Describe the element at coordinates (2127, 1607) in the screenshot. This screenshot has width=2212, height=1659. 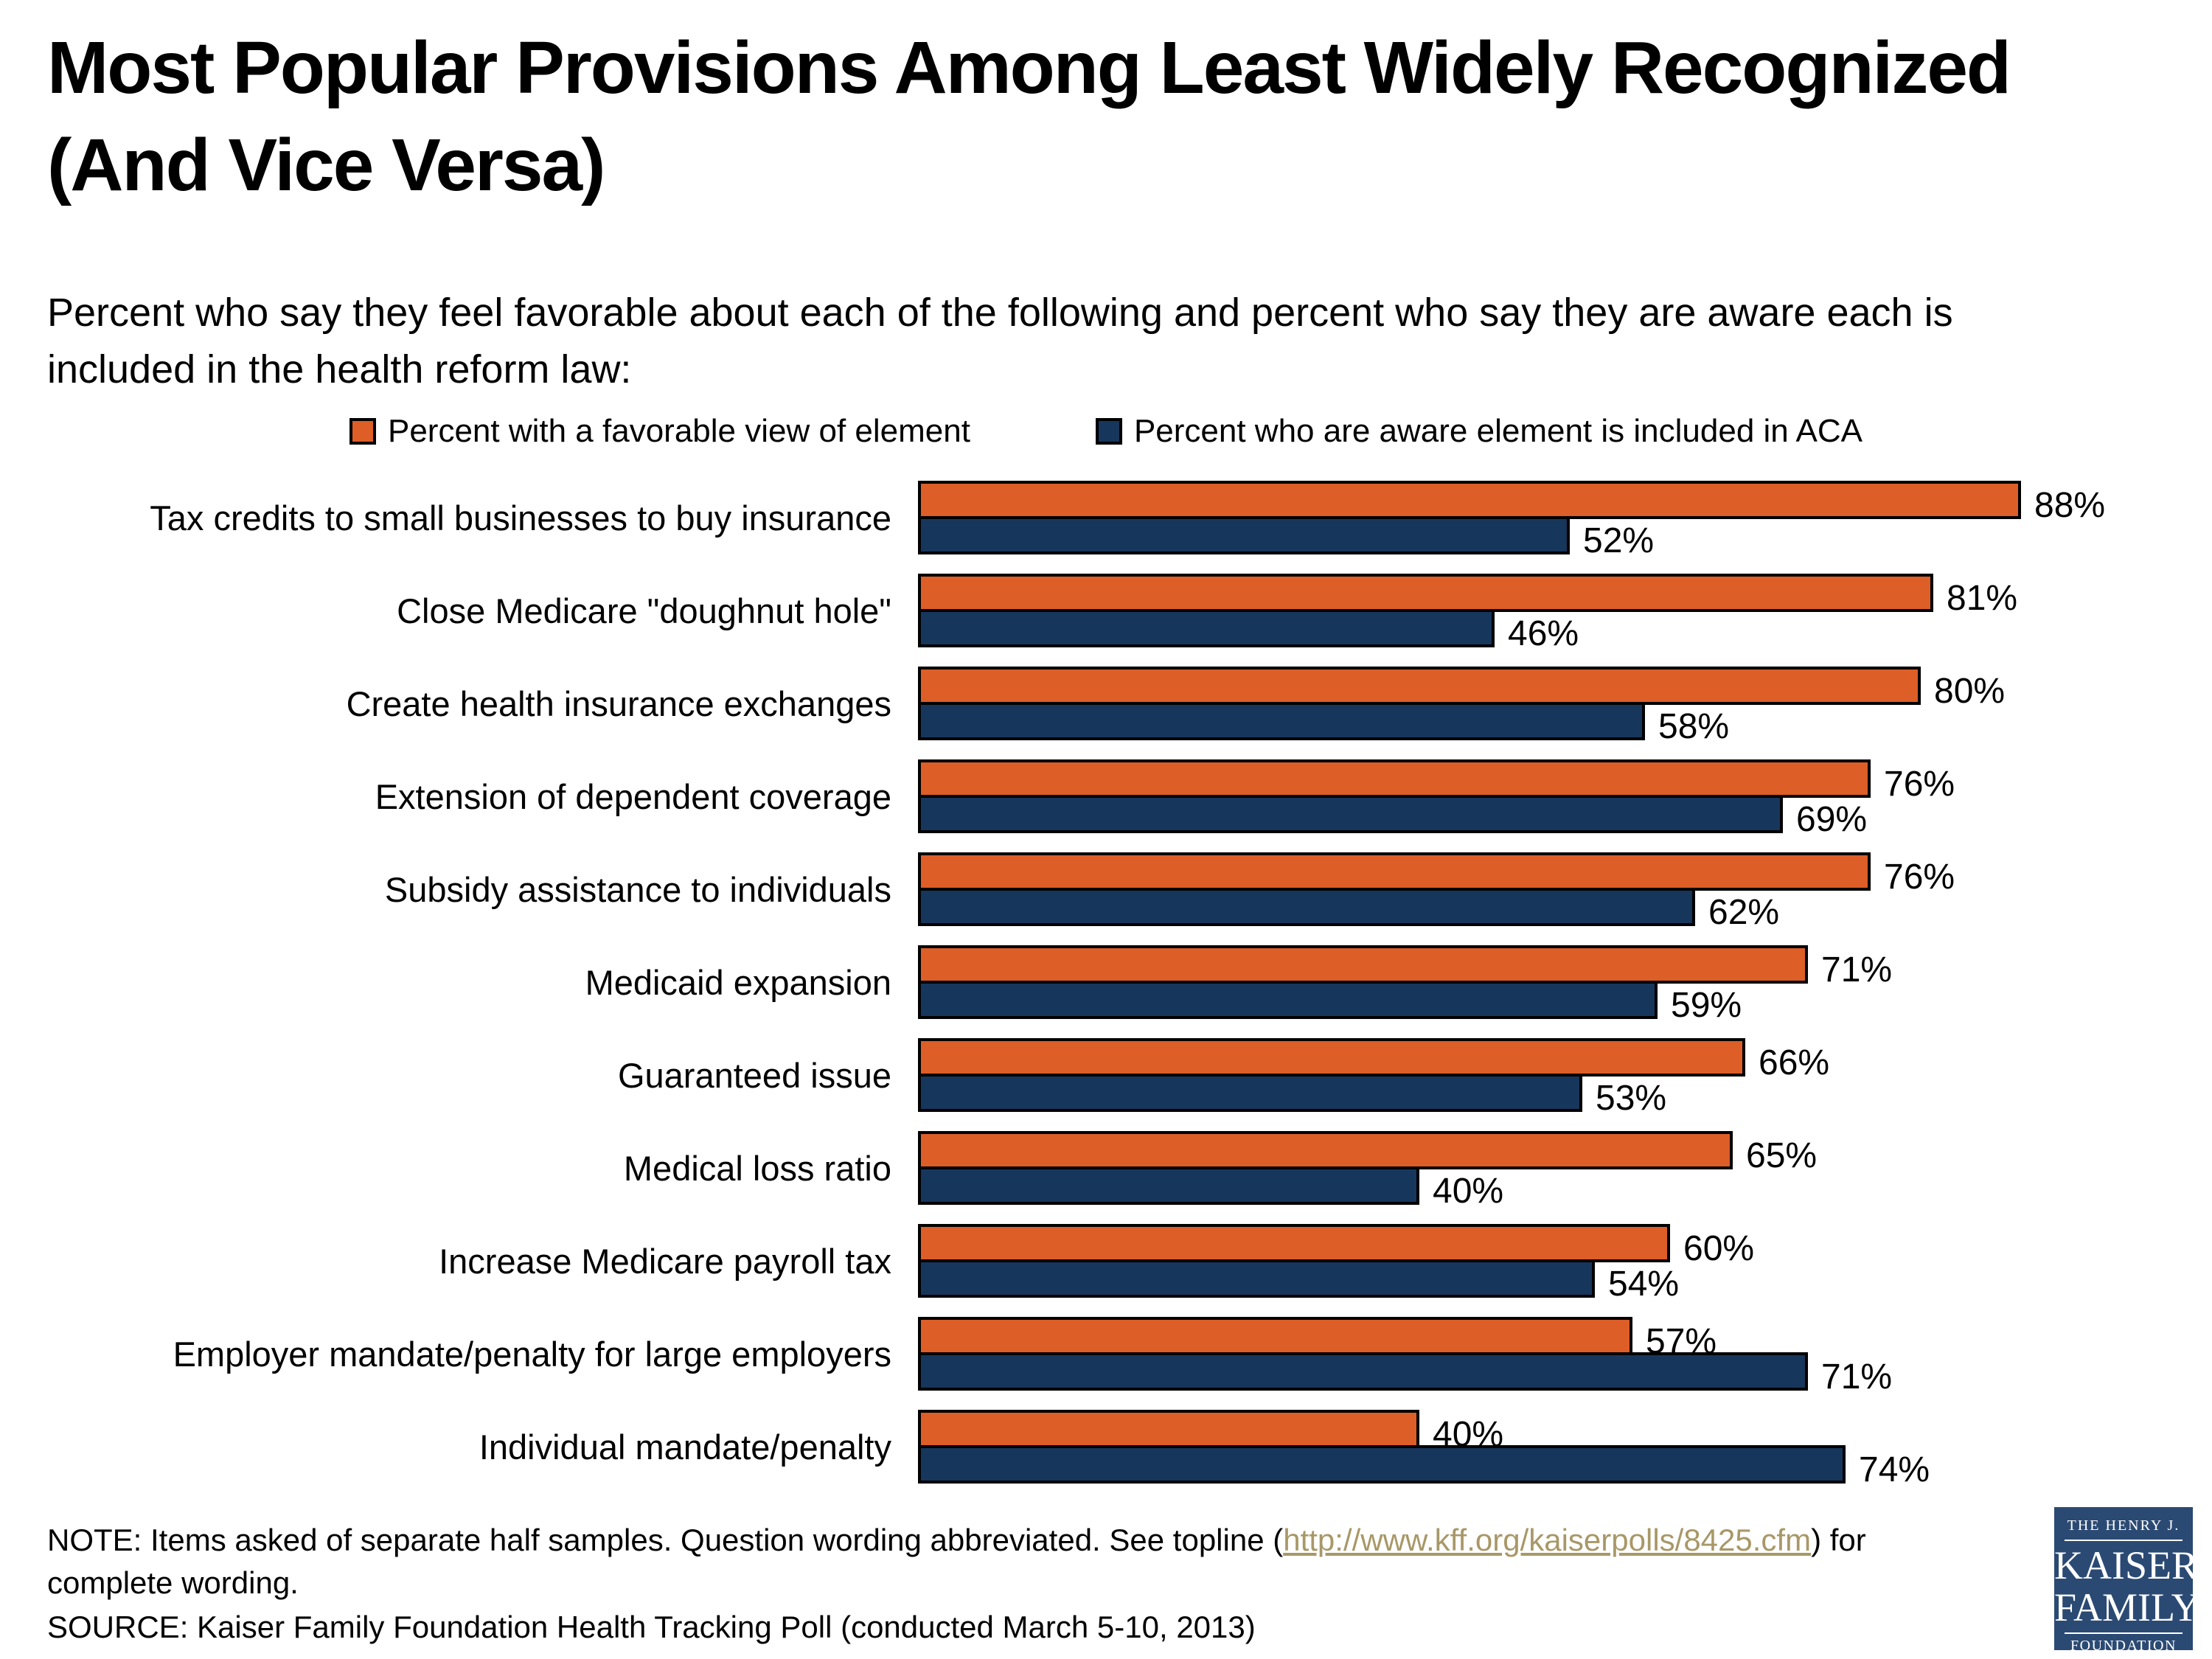
I see `logo-family: FAMILY` at that location.